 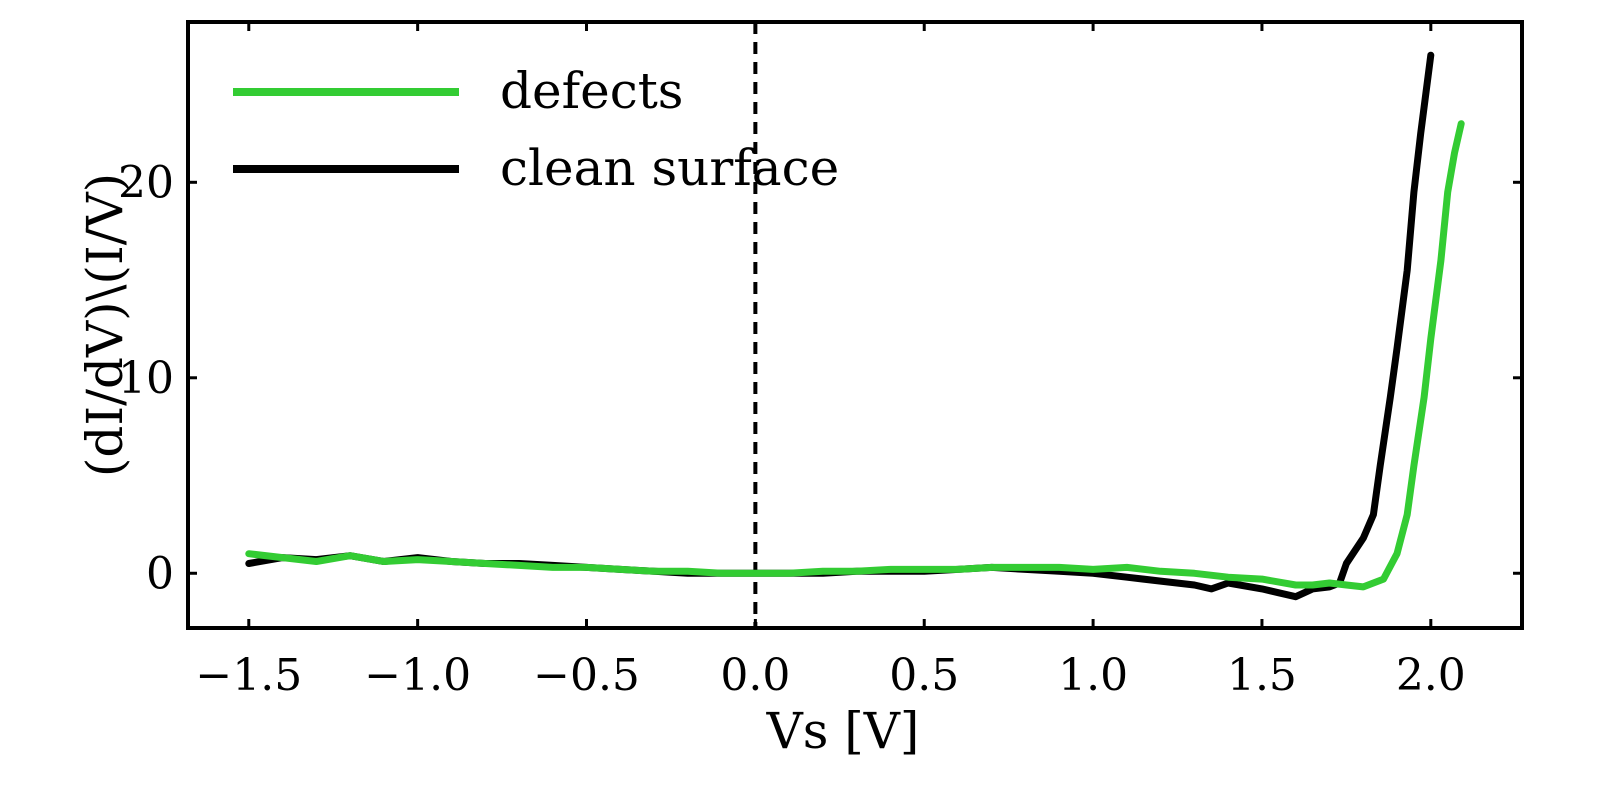 I want to click on legend: defects clean surface, so click(x=536, y=129).